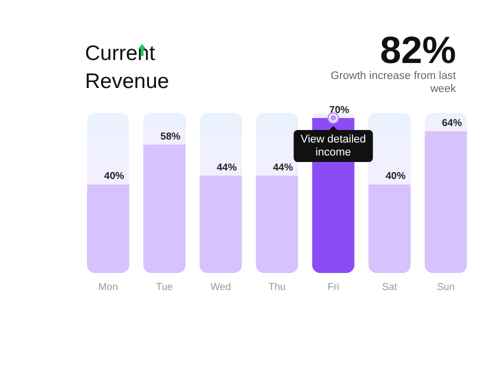  Describe the element at coordinates (445, 287) in the screenshot. I see `x-tick-label: Sun` at that location.